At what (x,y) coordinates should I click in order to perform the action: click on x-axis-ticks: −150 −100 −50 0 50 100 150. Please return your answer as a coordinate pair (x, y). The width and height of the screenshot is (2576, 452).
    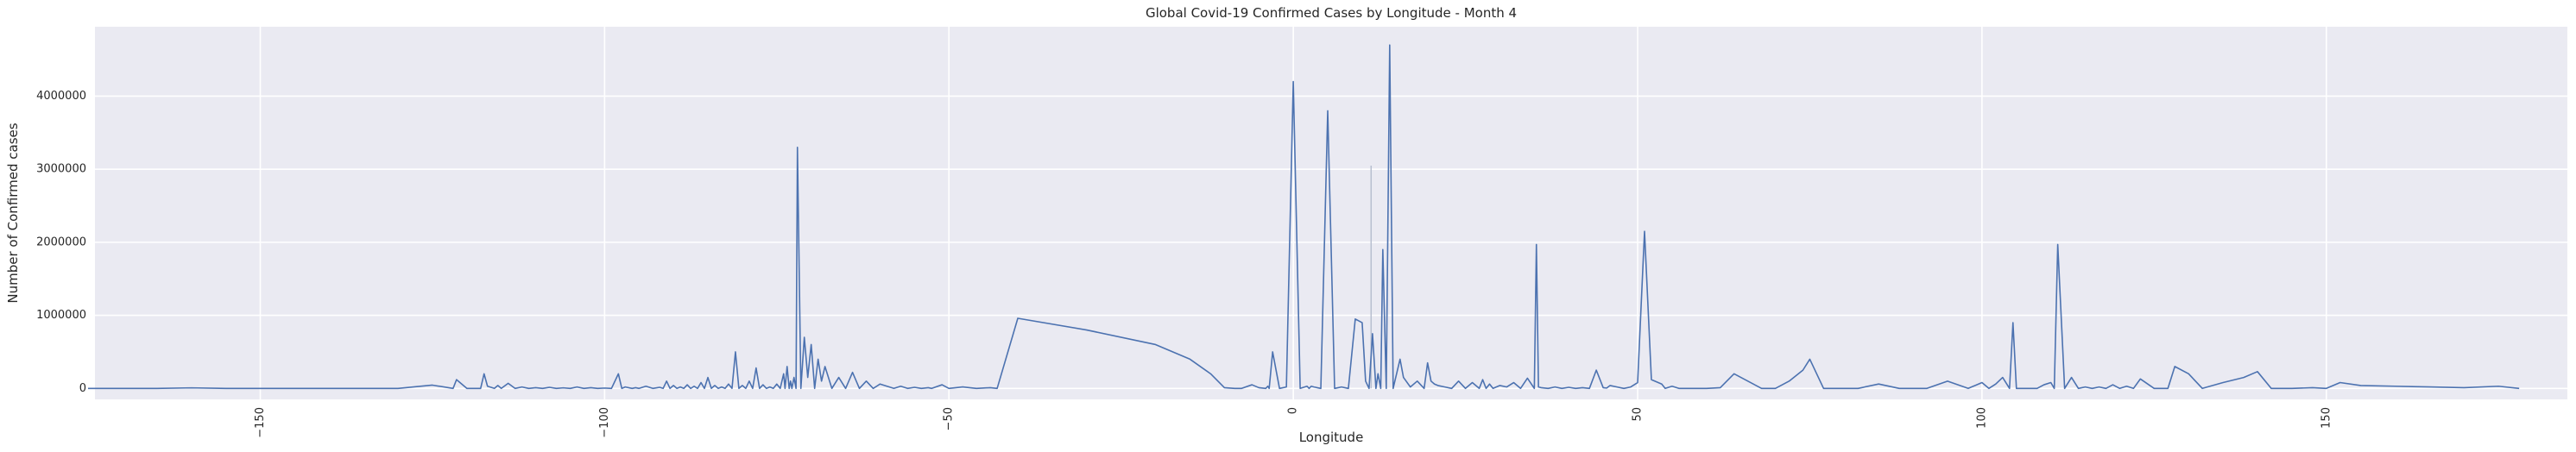
    Looking at the image, I should click on (1293, 422).